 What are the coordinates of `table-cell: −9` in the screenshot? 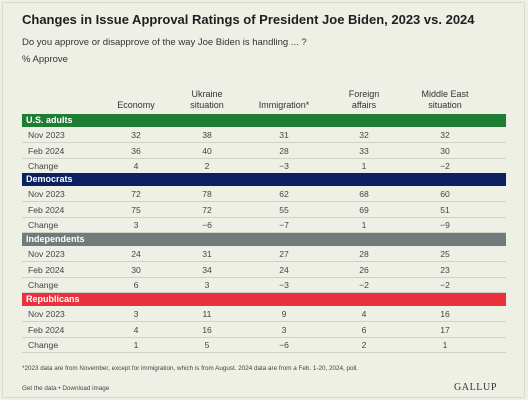 It's located at (445, 225).